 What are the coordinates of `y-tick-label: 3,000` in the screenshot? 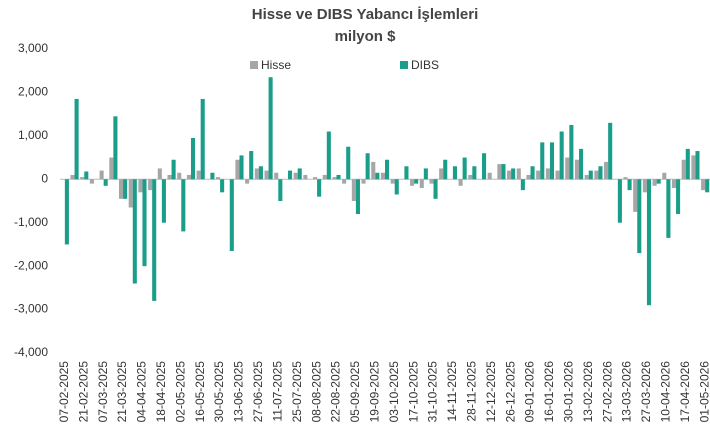 It's located at (33, 48).